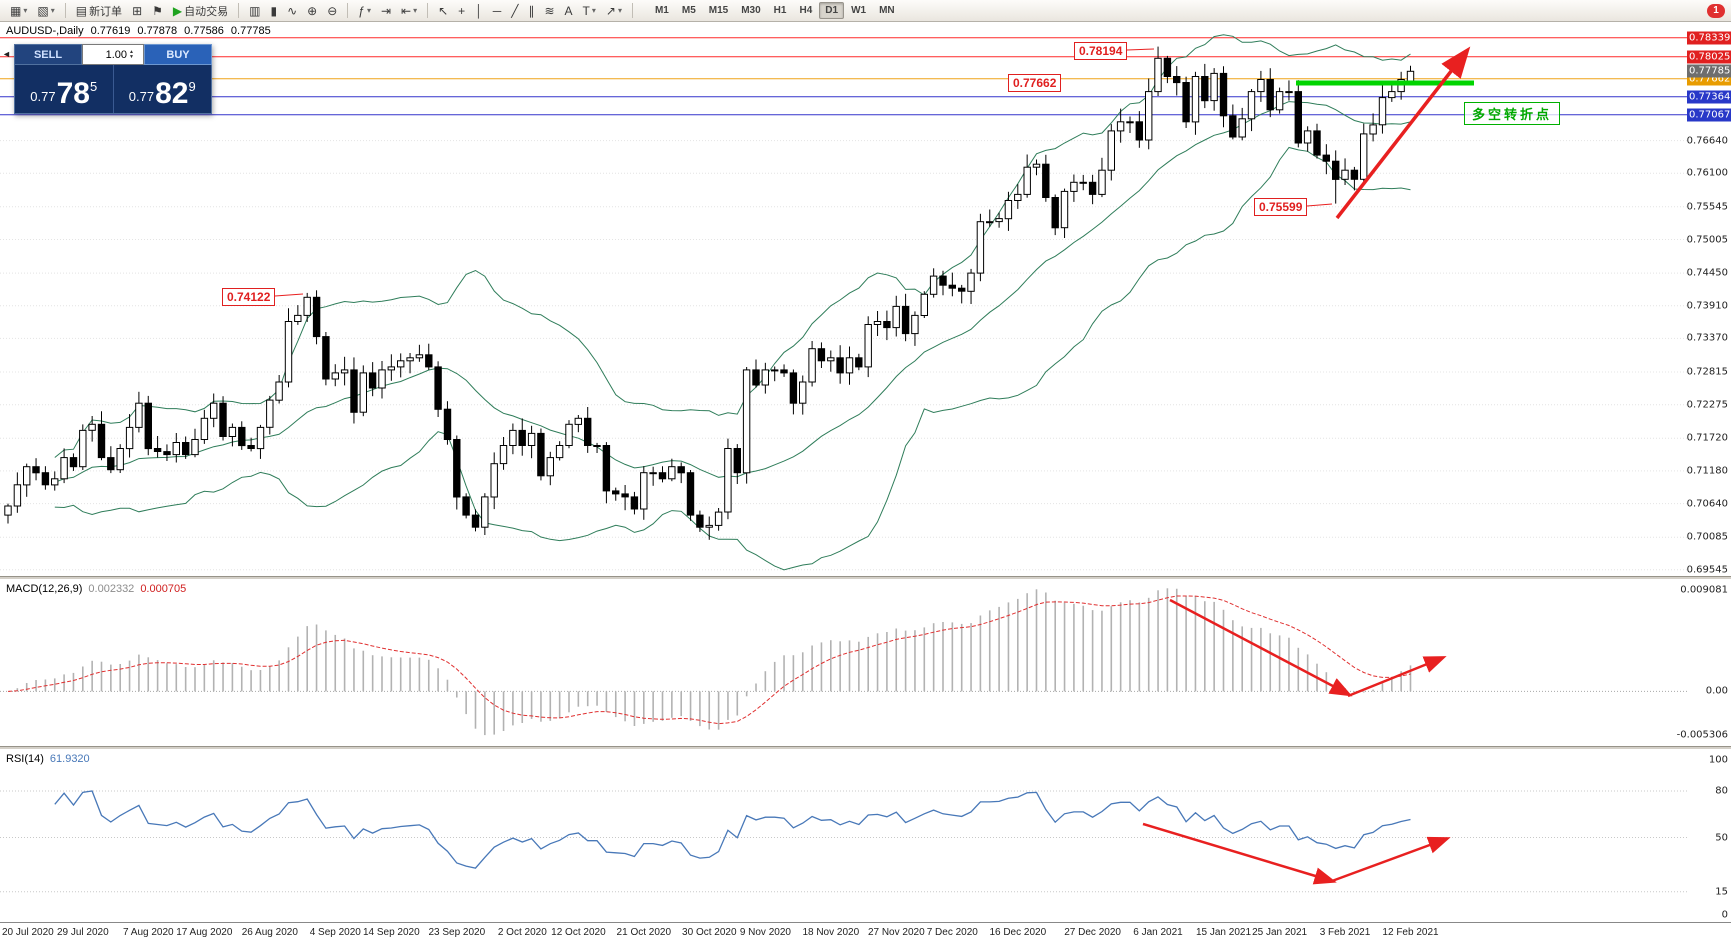 The image size is (1731, 945). Describe the element at coordinates (137, 11) in the screenshot. I see `chart-windows-button: ⊞` at that location.